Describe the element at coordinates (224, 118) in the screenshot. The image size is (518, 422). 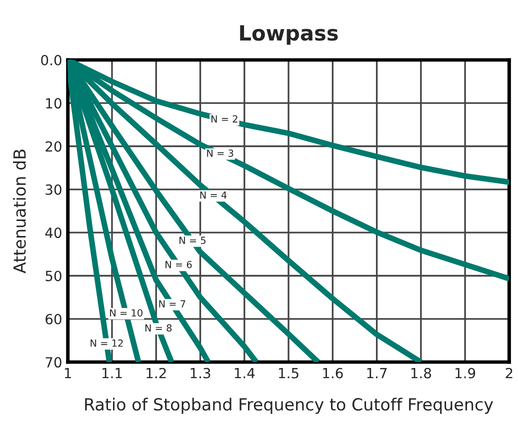
I see `series-label: N = 2` at that location.